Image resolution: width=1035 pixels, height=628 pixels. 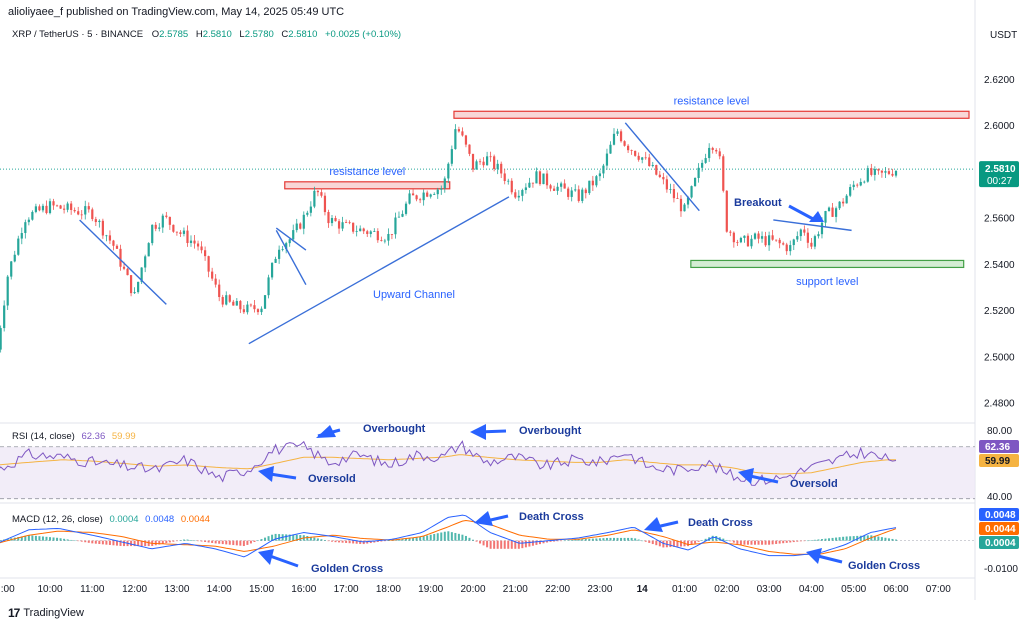 What do you see at coordinates (814, 484) in the screenshot?
I see `oversold-annotation-2: Oversold` at bounding box center [814, 484].